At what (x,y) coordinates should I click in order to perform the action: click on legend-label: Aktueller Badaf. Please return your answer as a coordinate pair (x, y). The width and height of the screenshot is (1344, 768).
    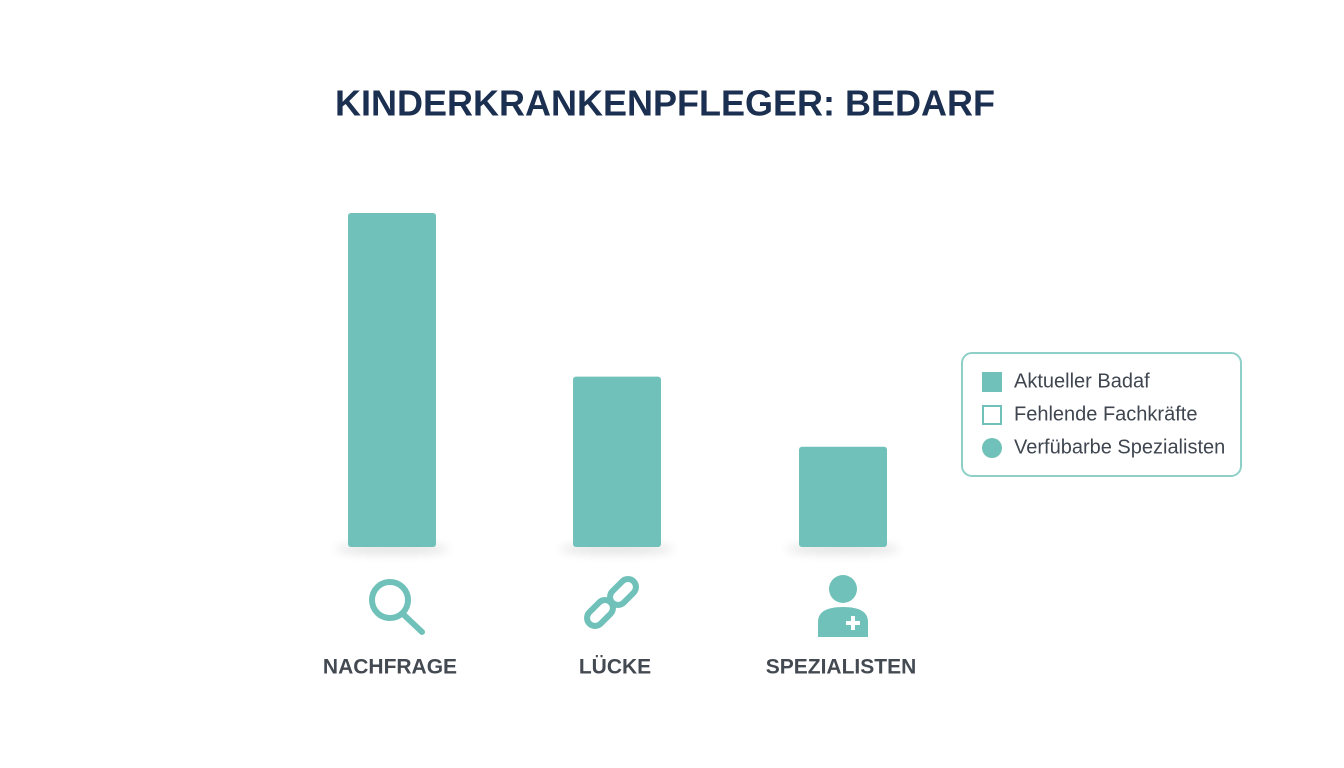
    Looking at the image, I should click on (1082, 381).